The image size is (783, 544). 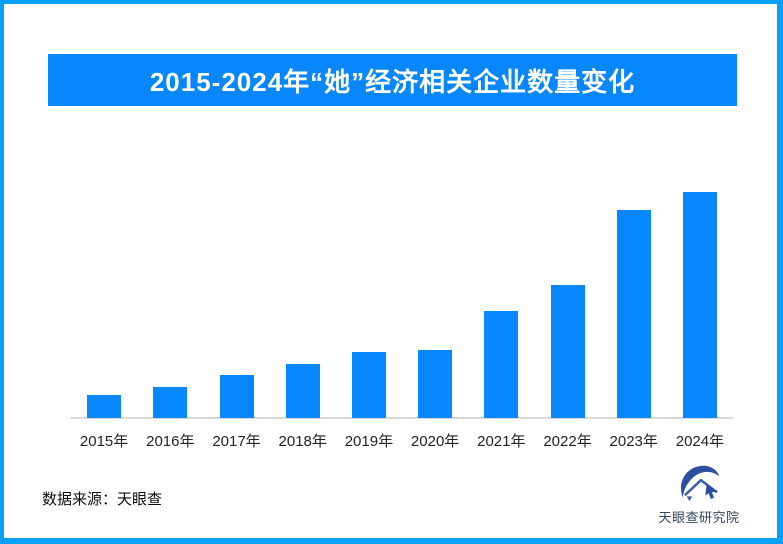 I want to click on bar-2017年, so click(x=236, y=396).